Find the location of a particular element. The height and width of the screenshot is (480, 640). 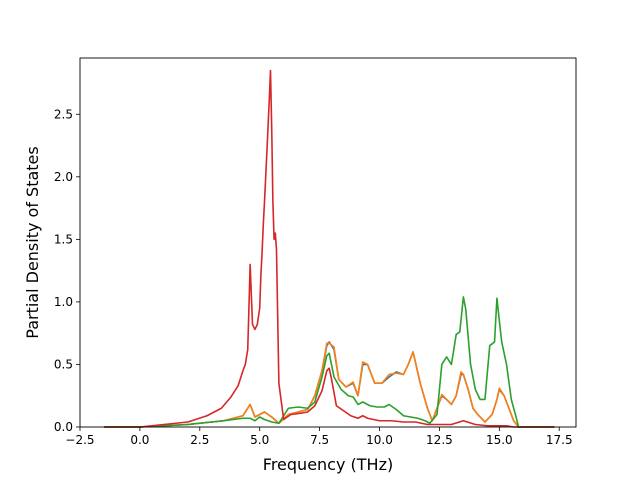

x-tick-label: 5.0 is located at coordinates (259, 440).